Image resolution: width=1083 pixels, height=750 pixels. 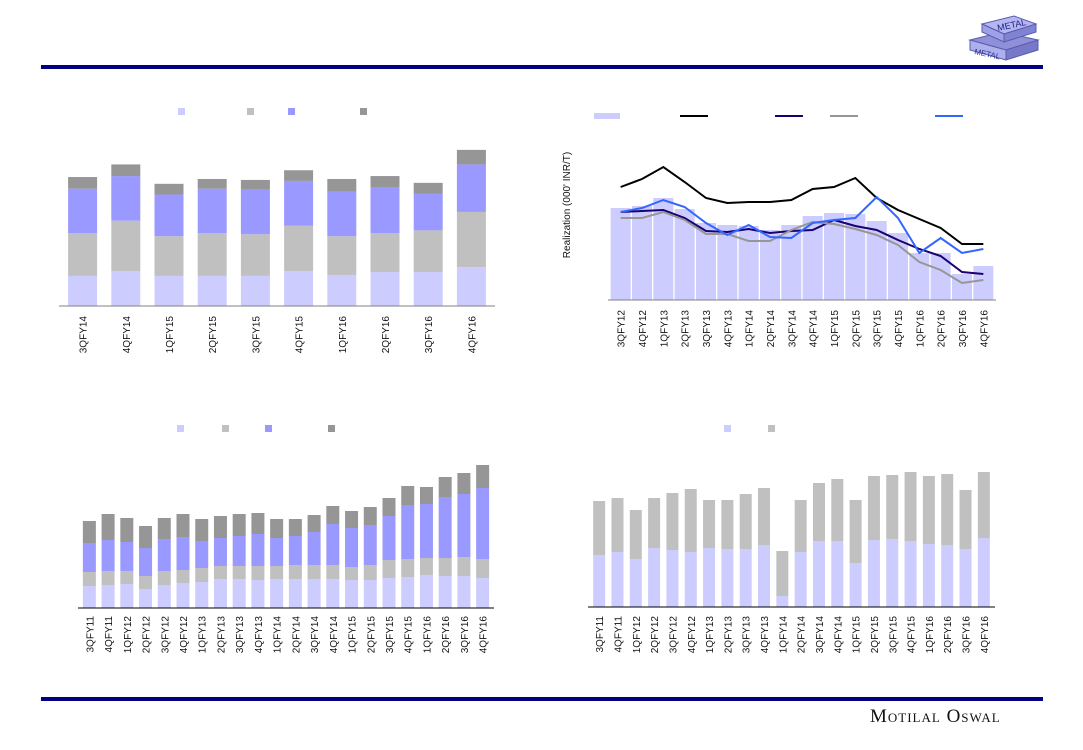 I want to click on x-tick-label: 3QFY15, so click(x=878, y=329).